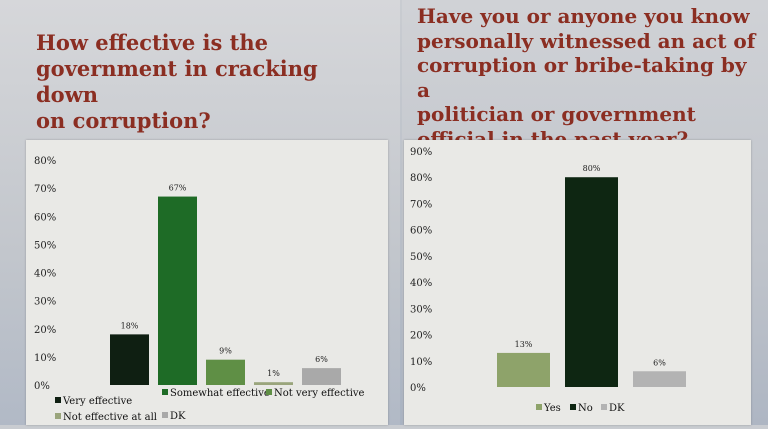 This screenshot has width=768, height=429. Describe the element at coordinates (421, 152) in the screenshot. I see `y-tick-label: 90%` at that location.